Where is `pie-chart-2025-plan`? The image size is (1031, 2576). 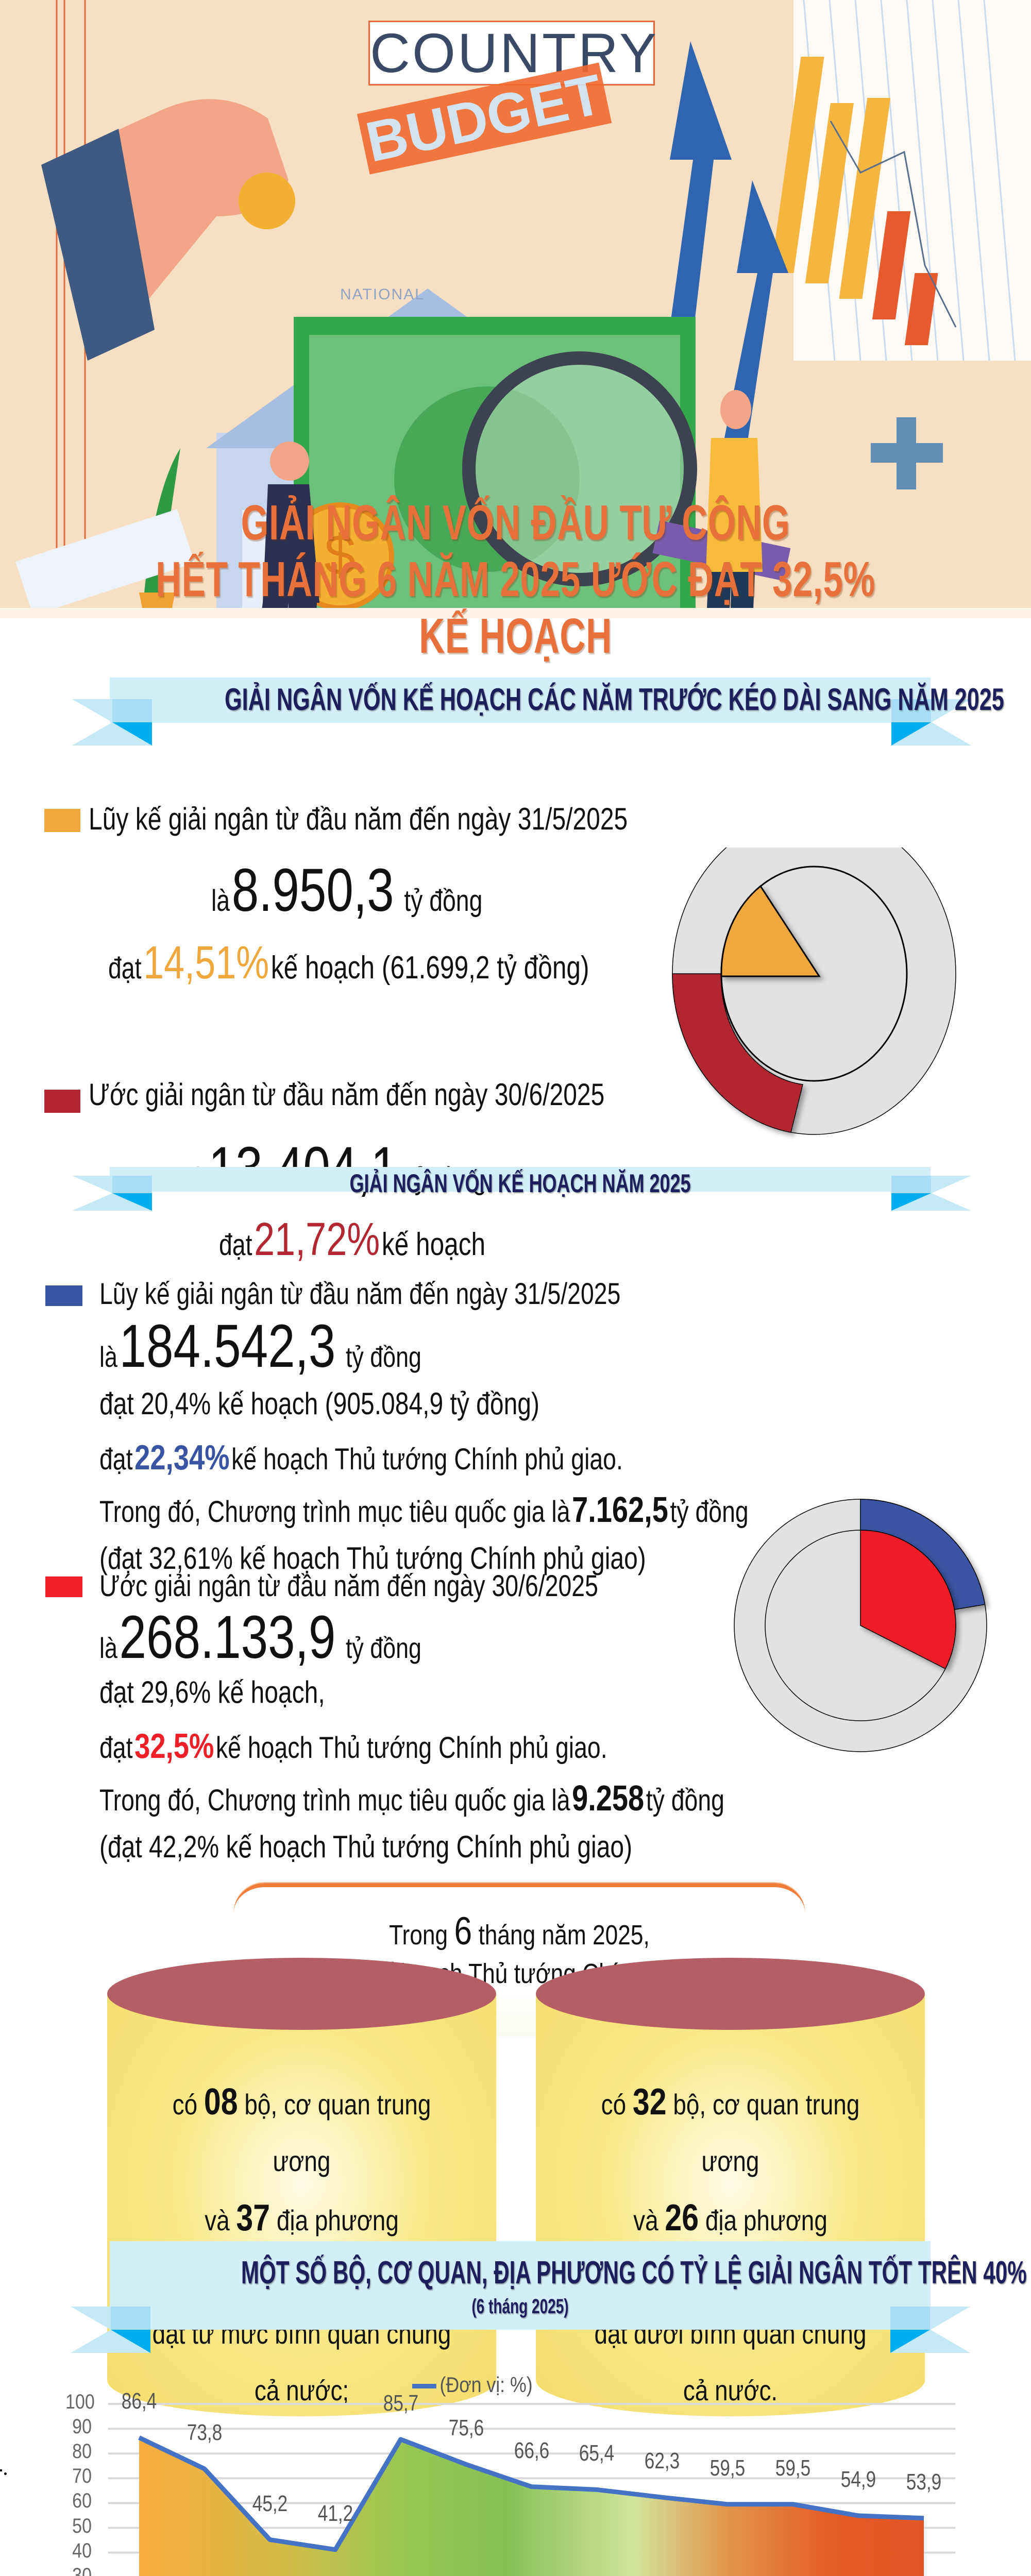
pie-chart-2025-plan is located at coordinates (860, 1625).